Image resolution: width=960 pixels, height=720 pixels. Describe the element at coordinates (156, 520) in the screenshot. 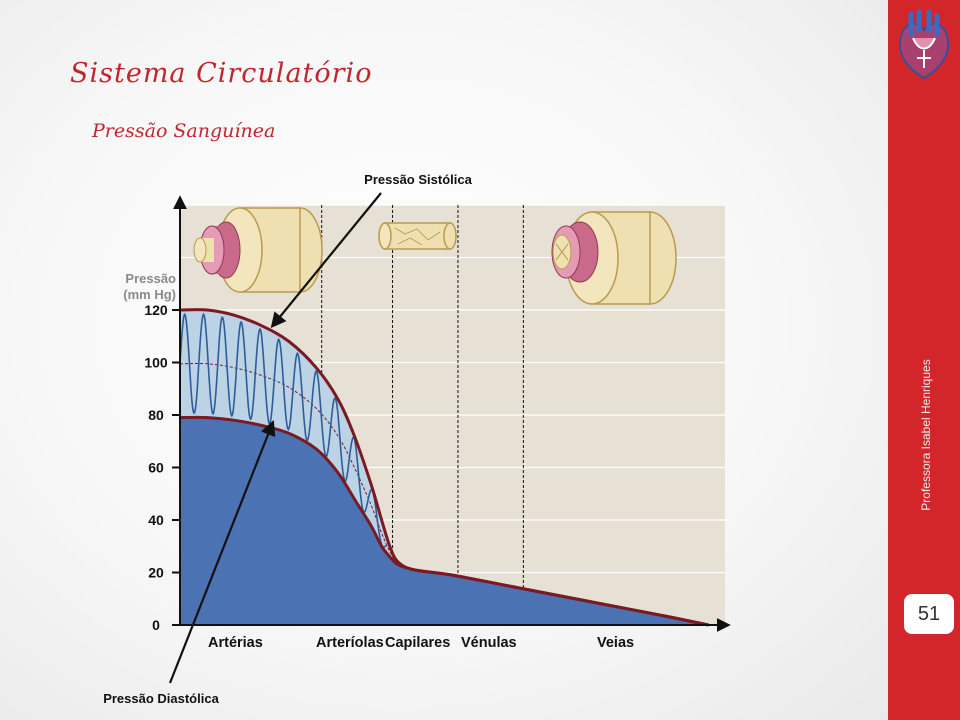

I see `y-tick-label: 40` at that location.